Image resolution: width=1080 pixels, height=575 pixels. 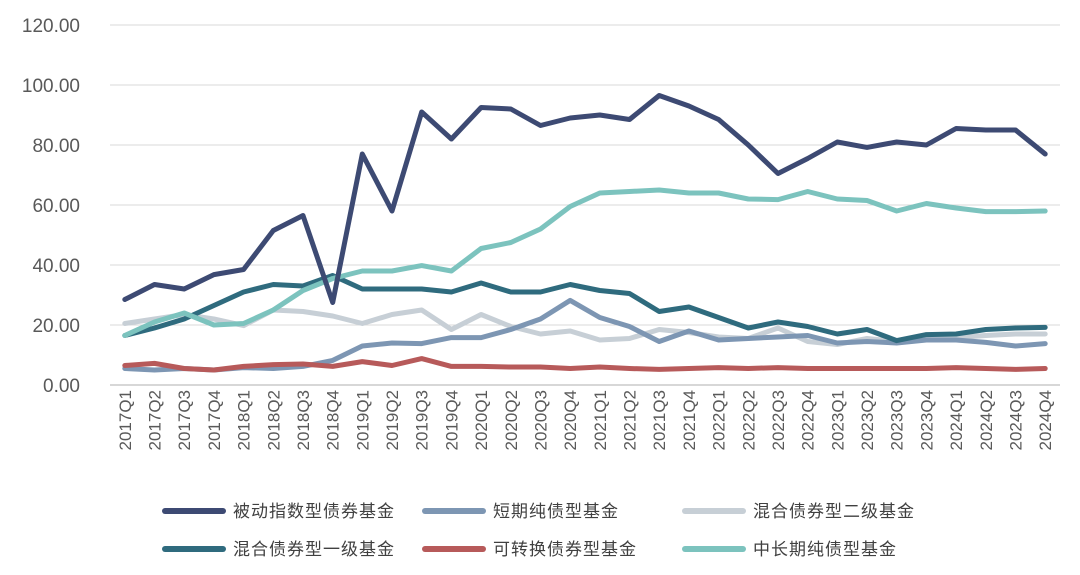 I want to click on x-tick-label: 2021Q4, so click(x=689, y=420).